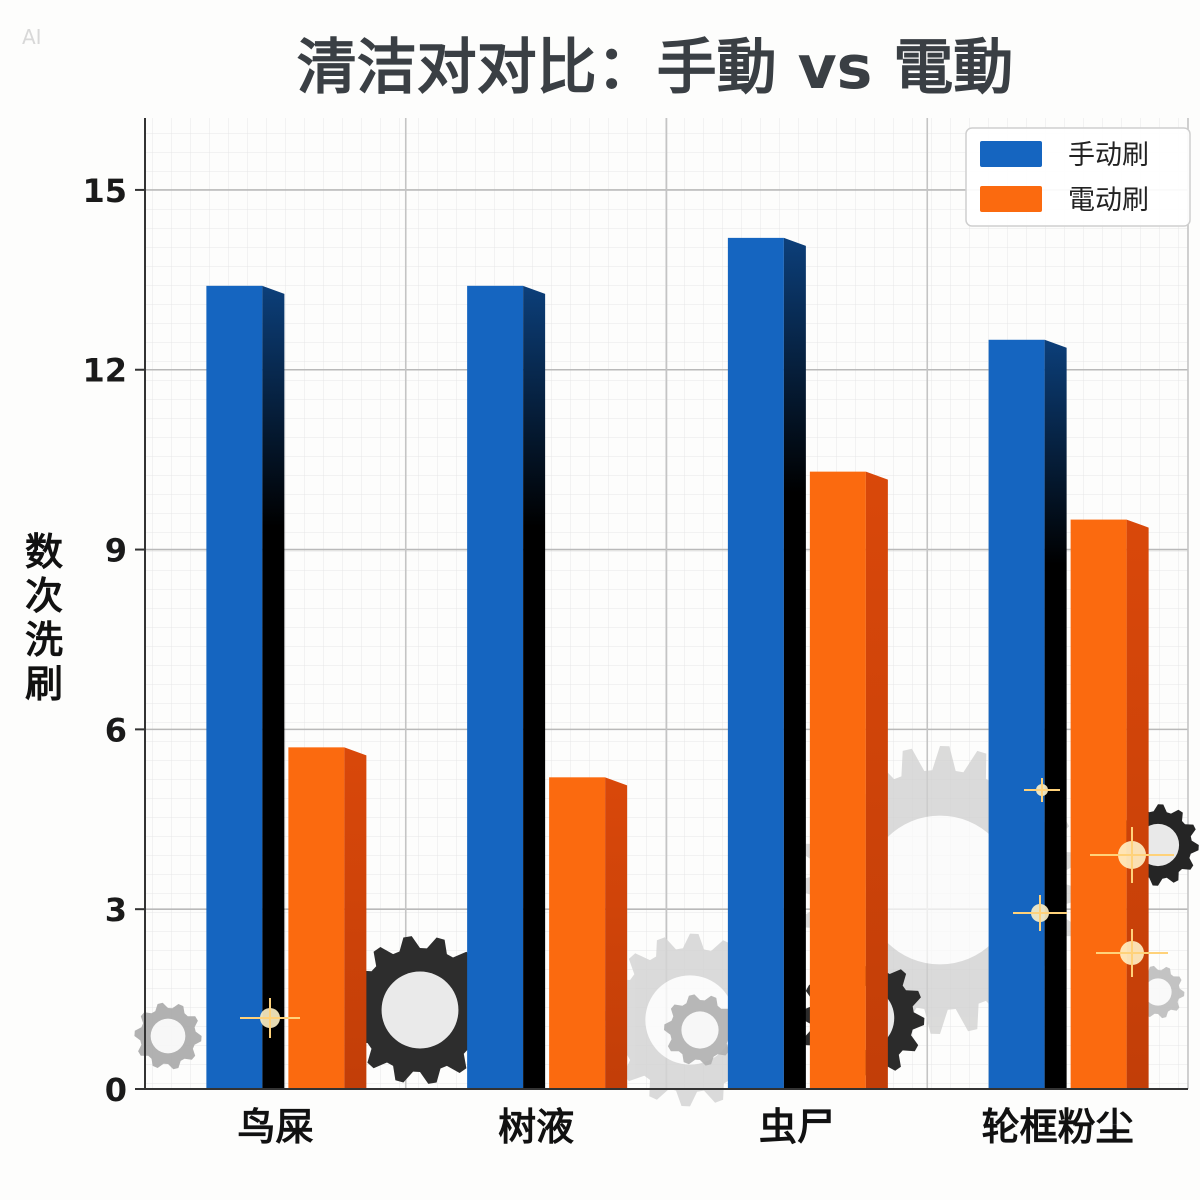  What do you see at coordinates (104, 191) in the screenshot?
I see `y-tick-label: 15` at bounding box center [104, 191].